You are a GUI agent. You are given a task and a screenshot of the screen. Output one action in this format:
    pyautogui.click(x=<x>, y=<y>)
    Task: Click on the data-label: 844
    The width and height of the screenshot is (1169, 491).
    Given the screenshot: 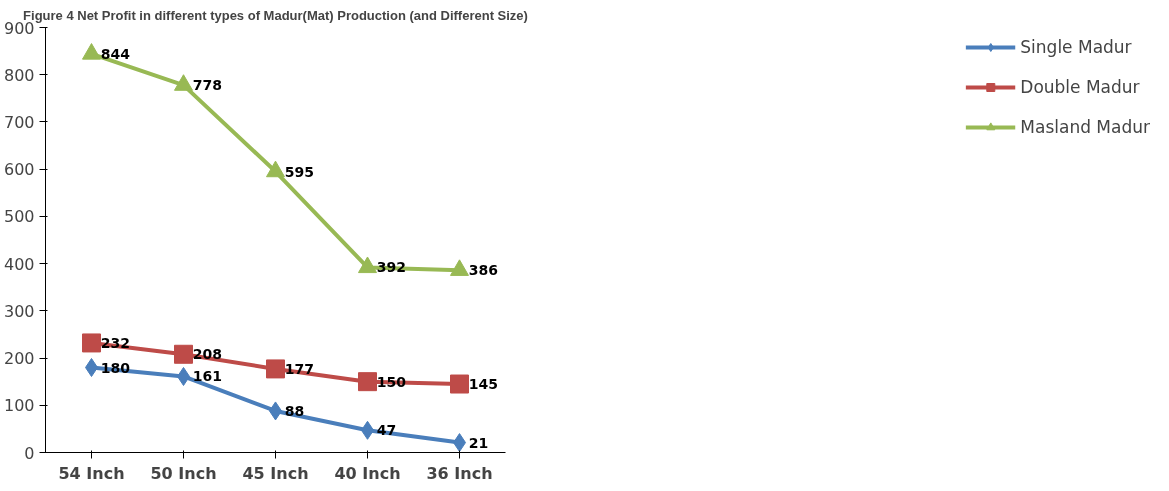 What is the action you would take?
    pyautogui.click(x=115, y=53)
    